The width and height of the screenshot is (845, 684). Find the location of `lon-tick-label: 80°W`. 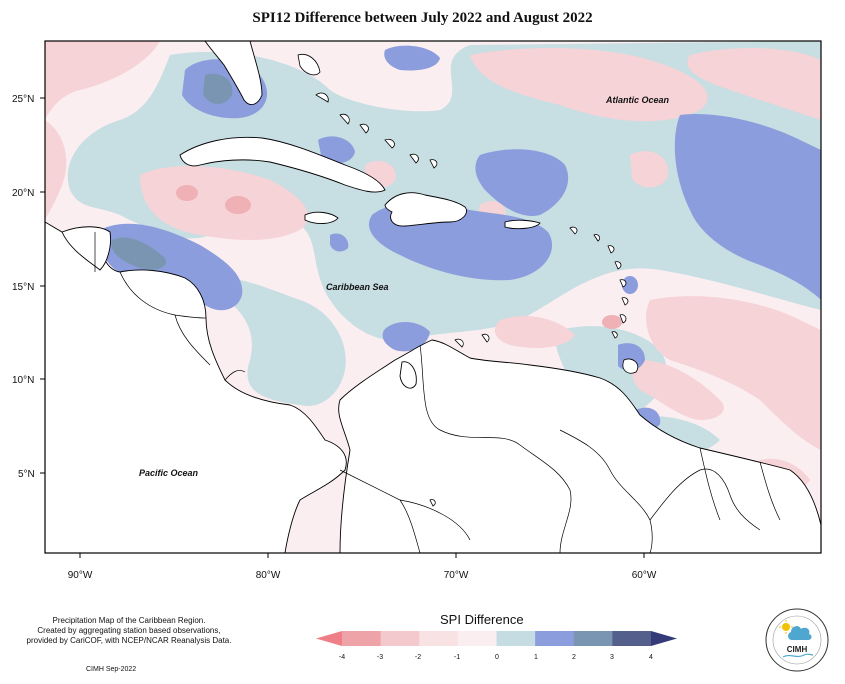

lon-tick-label: 80°W is located at coordinates (268, 575).